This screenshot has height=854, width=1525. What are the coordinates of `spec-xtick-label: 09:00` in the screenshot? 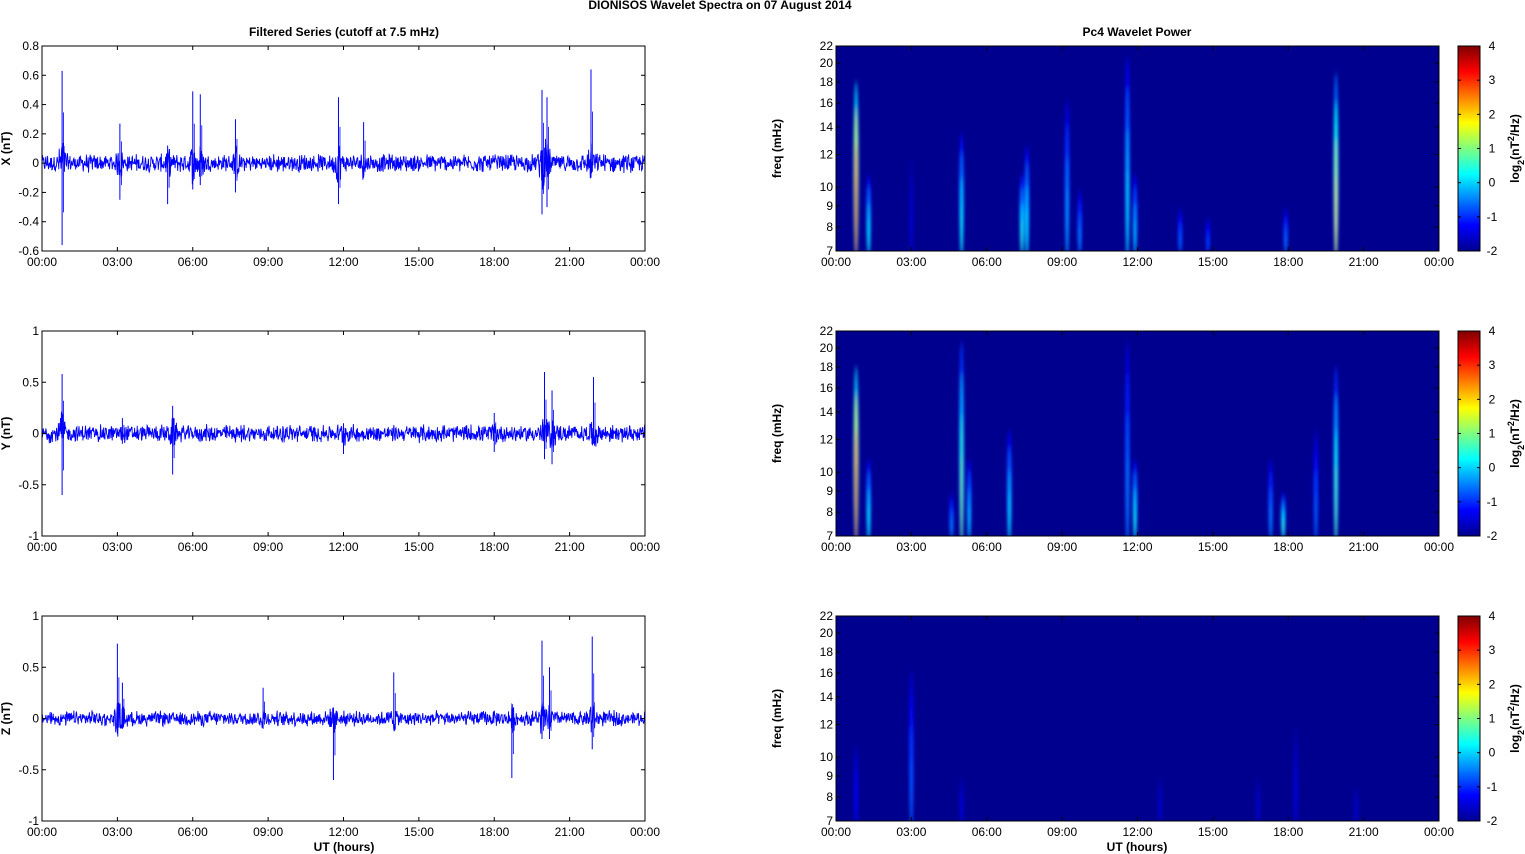 It's located at (1062, 547).